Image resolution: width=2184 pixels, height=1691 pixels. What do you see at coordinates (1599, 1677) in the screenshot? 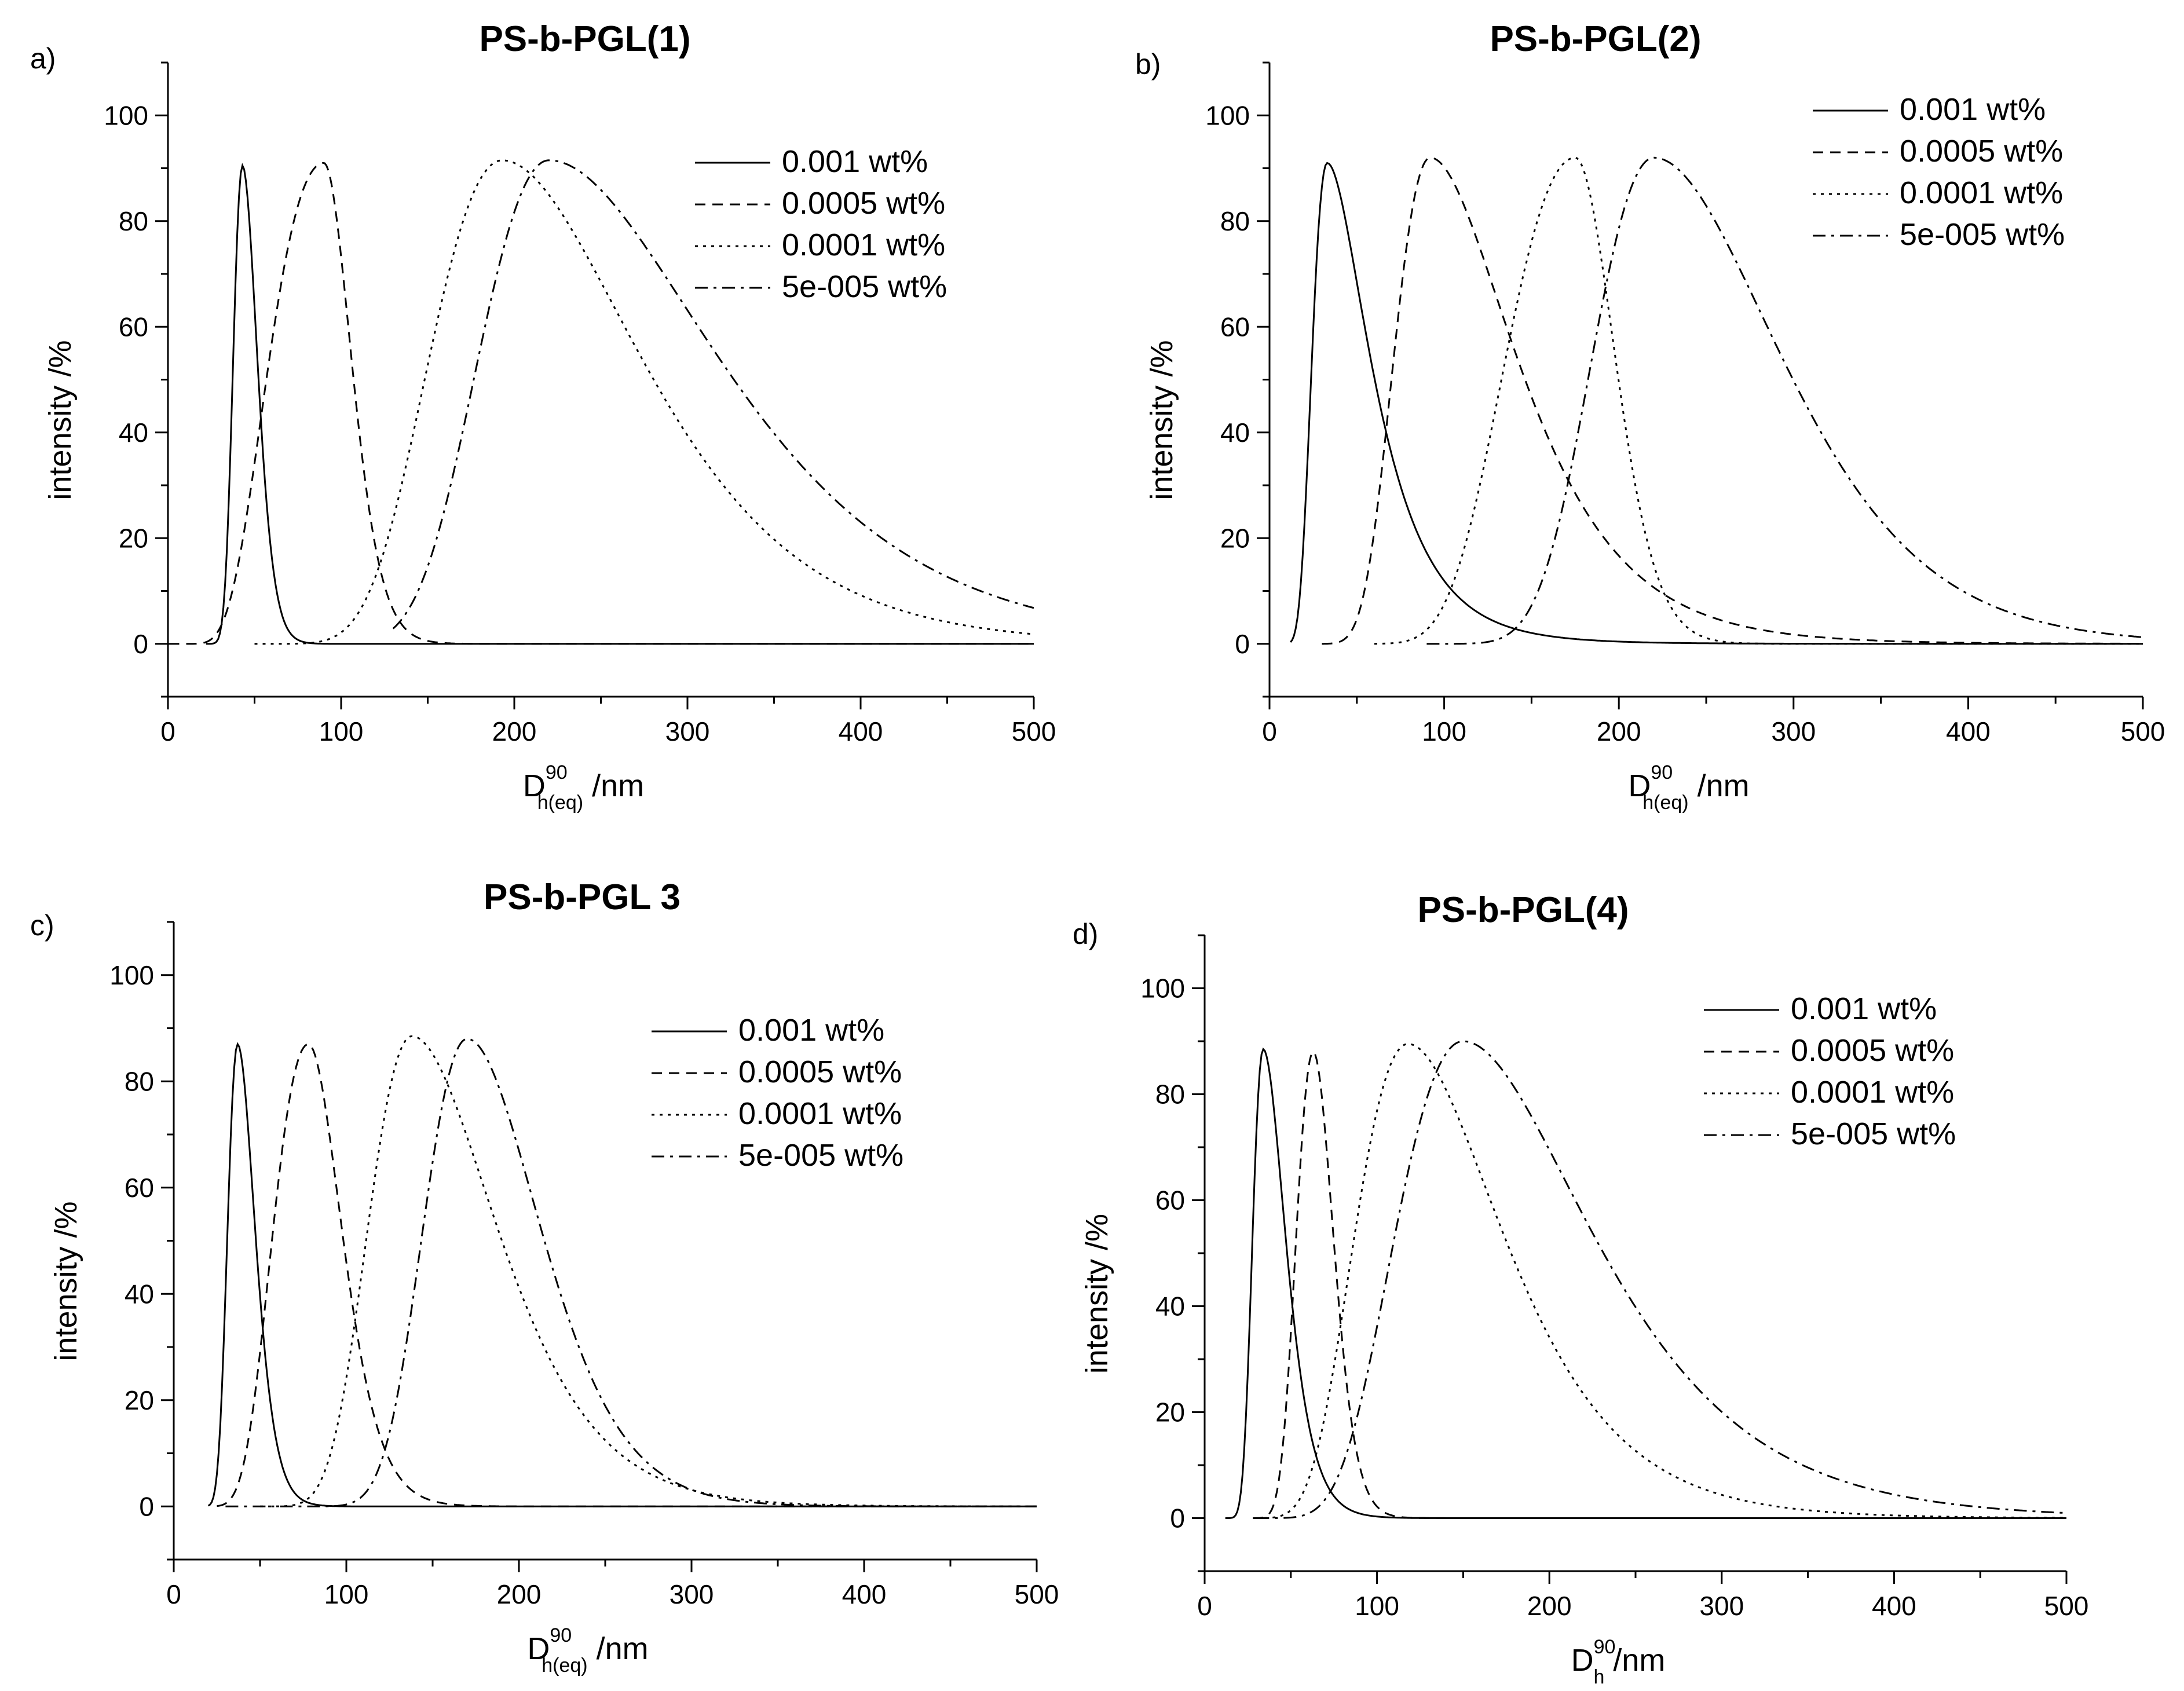
I see `x-axis-label-sub: h` at bounding box center [1599, 1677].